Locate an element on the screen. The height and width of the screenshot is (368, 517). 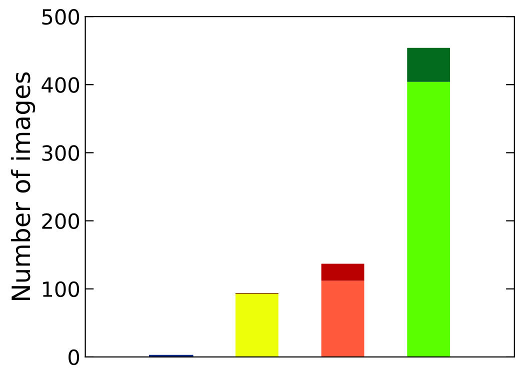
y-tick-label: 500 is located at coordinates (61, 17).